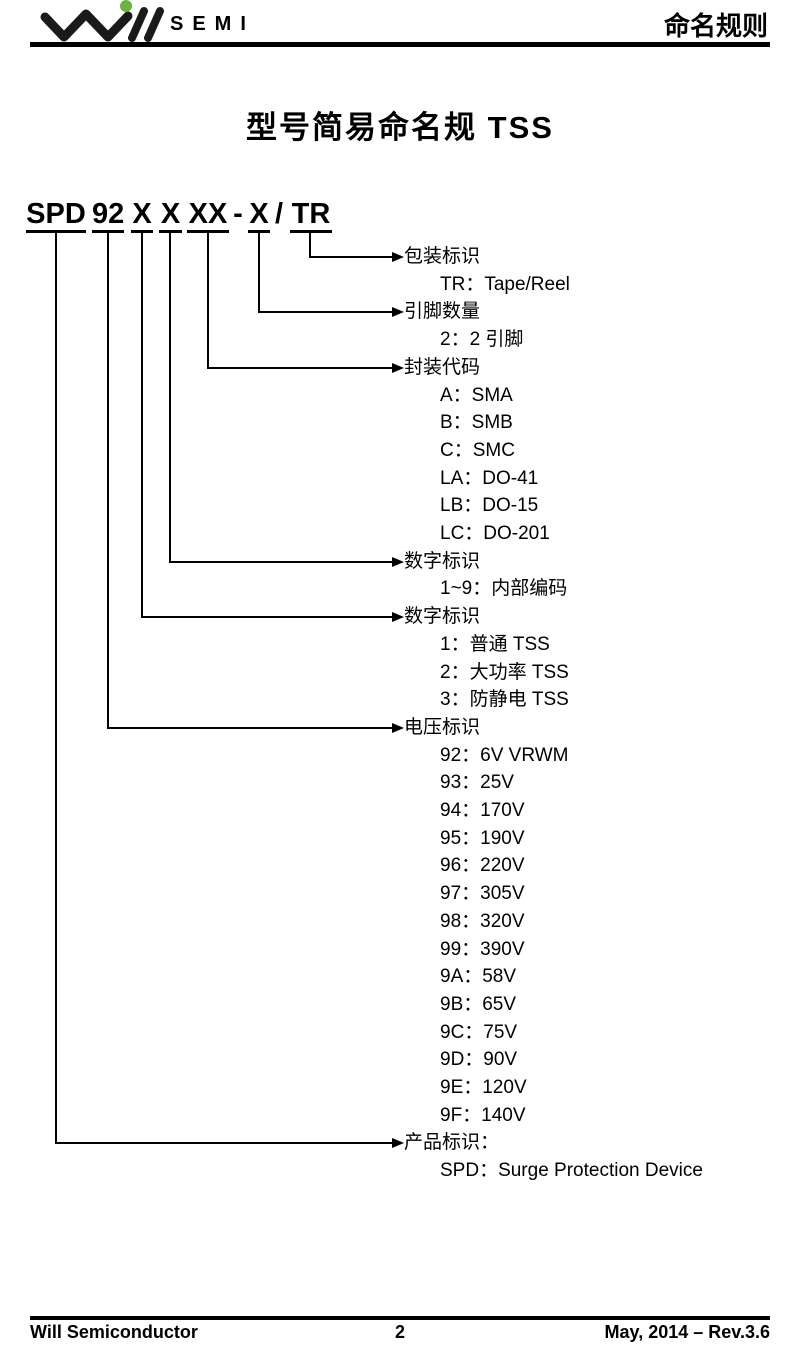 This screenshot has width=800, height=1349. Describe the element at coordinates (482, 865) in the screenshot. I see `code-item: 96：220V` at that location.